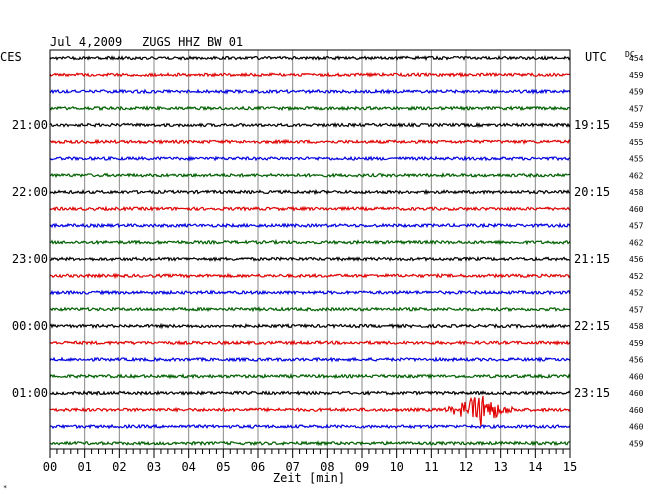 This screenshot has height=494, width=650. I want to click on right-time-label: 20:15, so click(592, 192).